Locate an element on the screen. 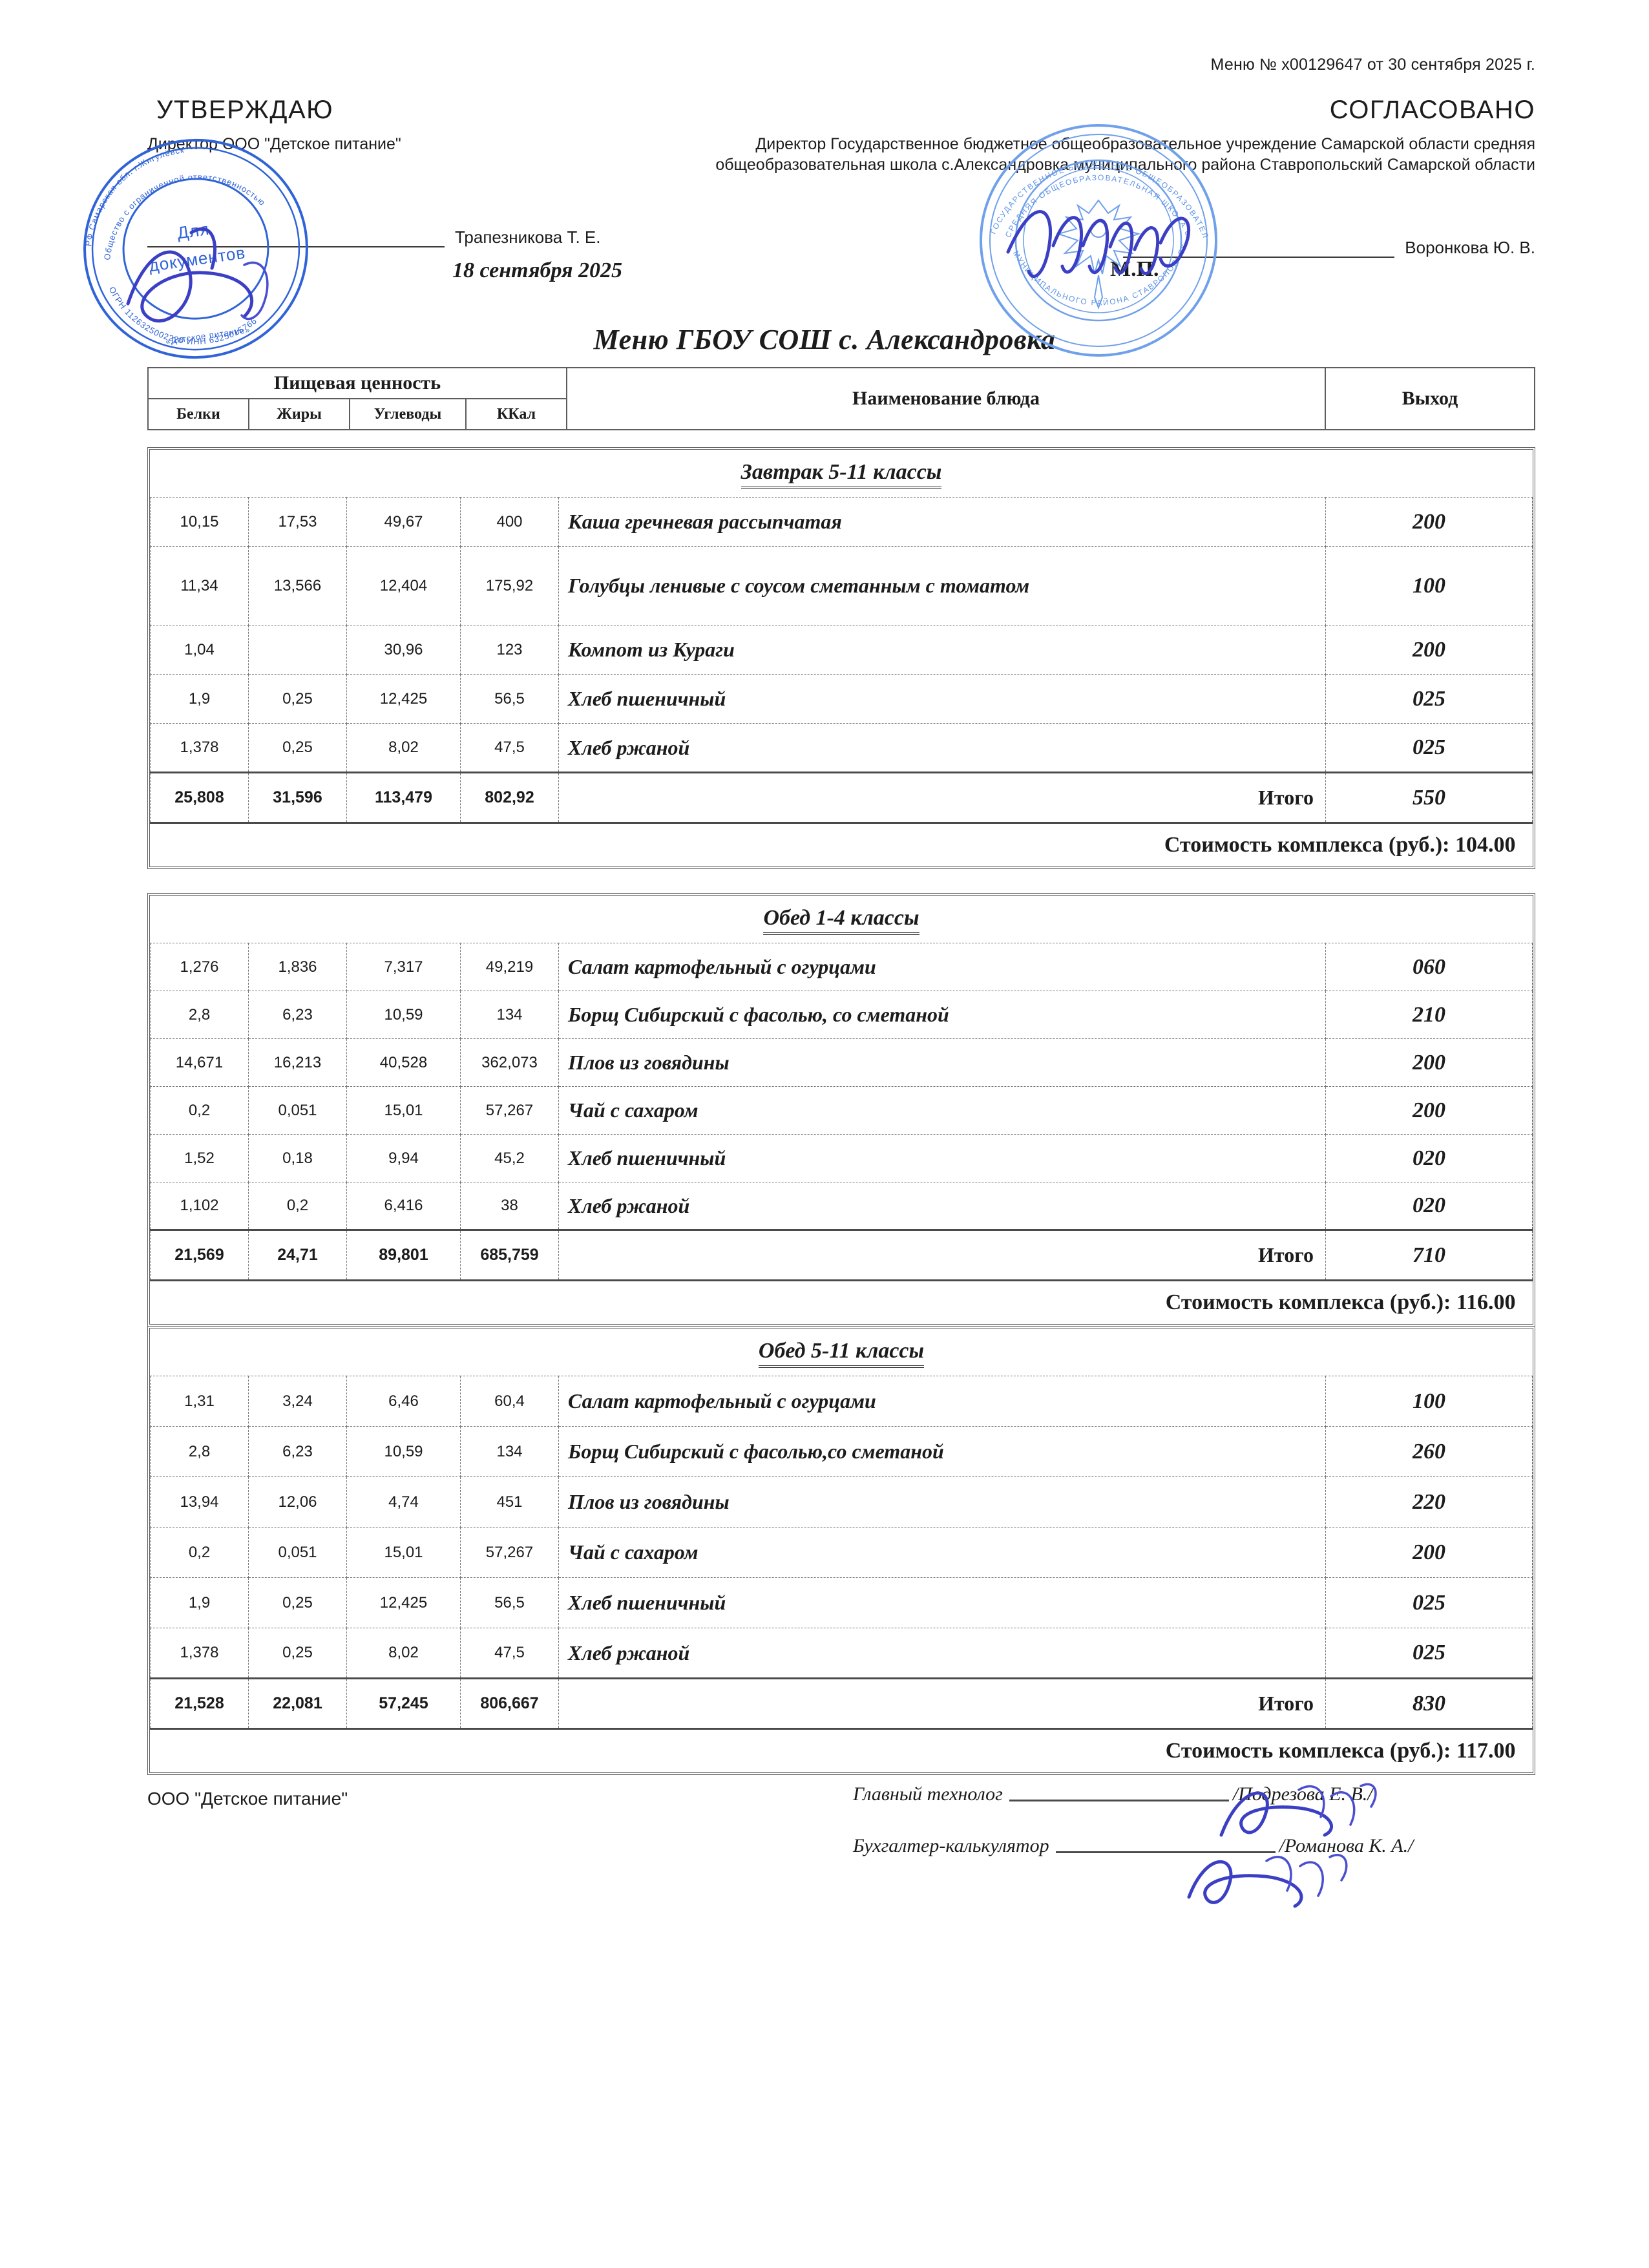 This screenshot has width=1649, height=2268. cell-kcal: 451 is located at coordinates (509, 1502).